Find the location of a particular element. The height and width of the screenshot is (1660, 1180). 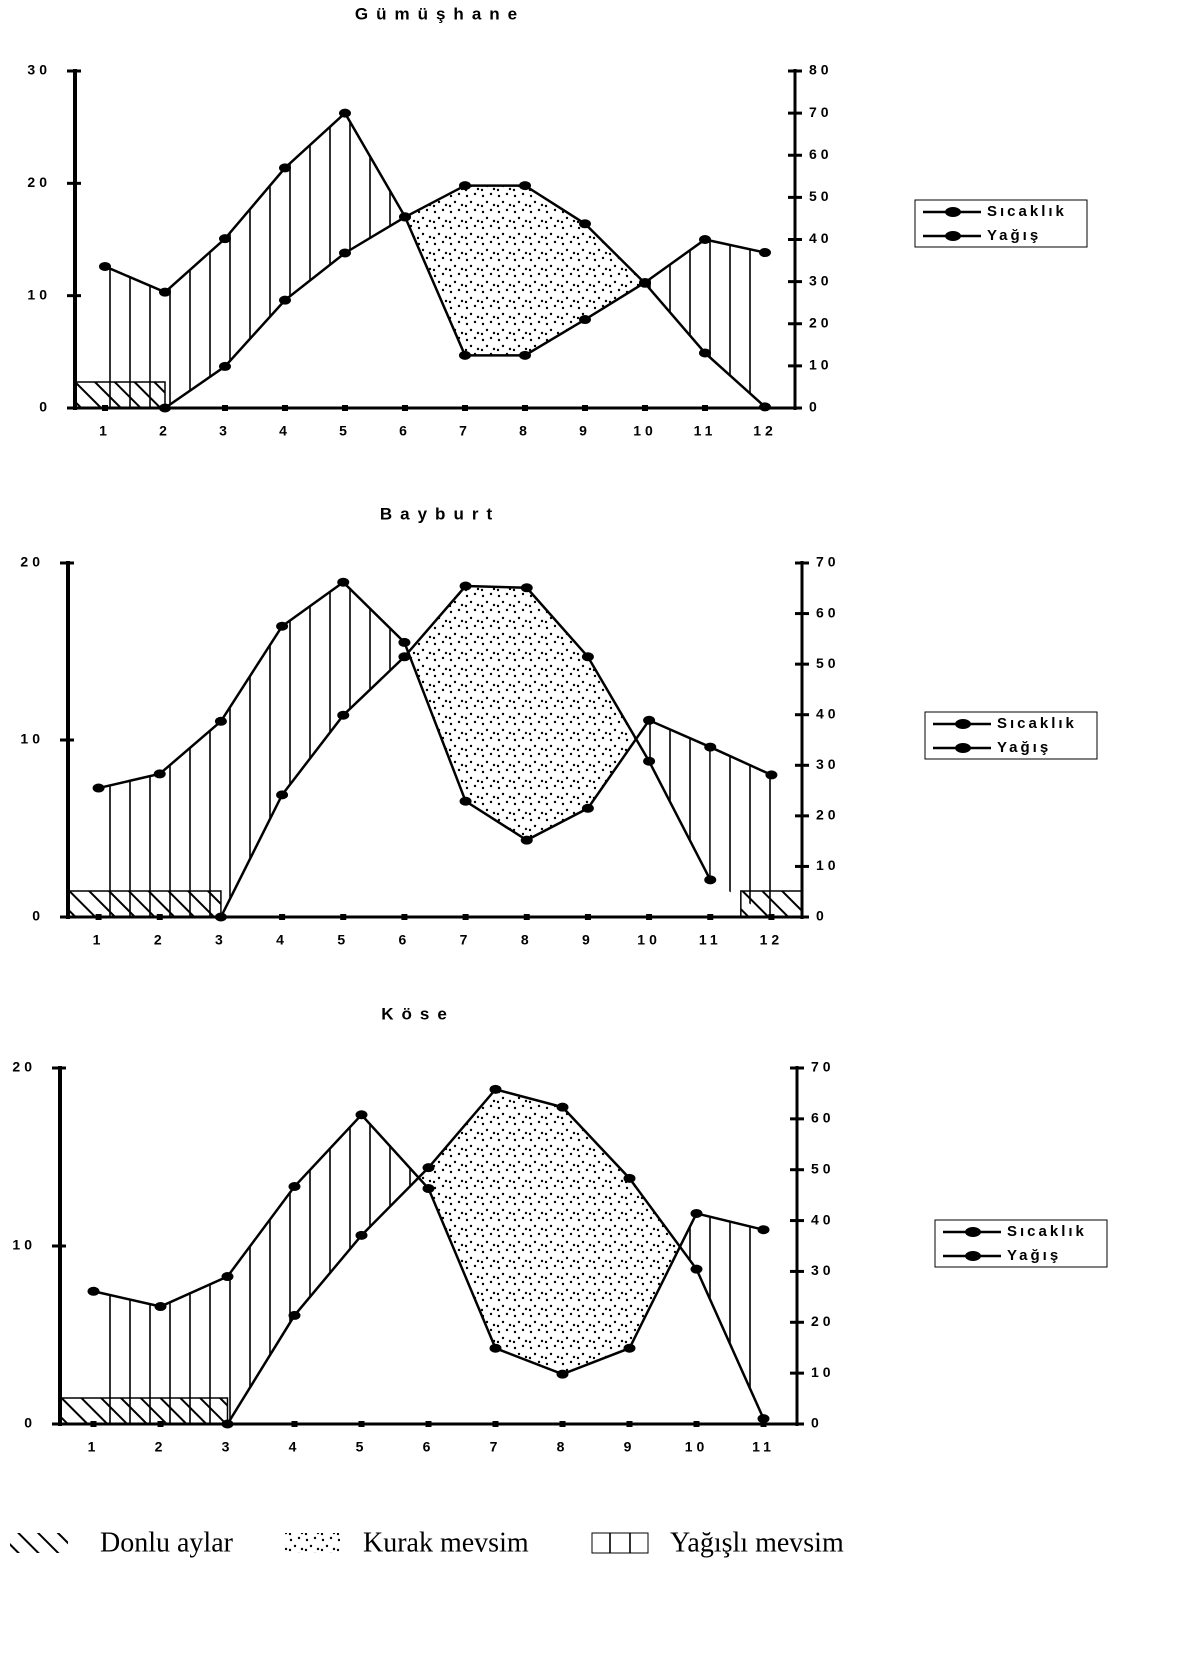

chart-title: Köse is located at coordinates (418, 1013).